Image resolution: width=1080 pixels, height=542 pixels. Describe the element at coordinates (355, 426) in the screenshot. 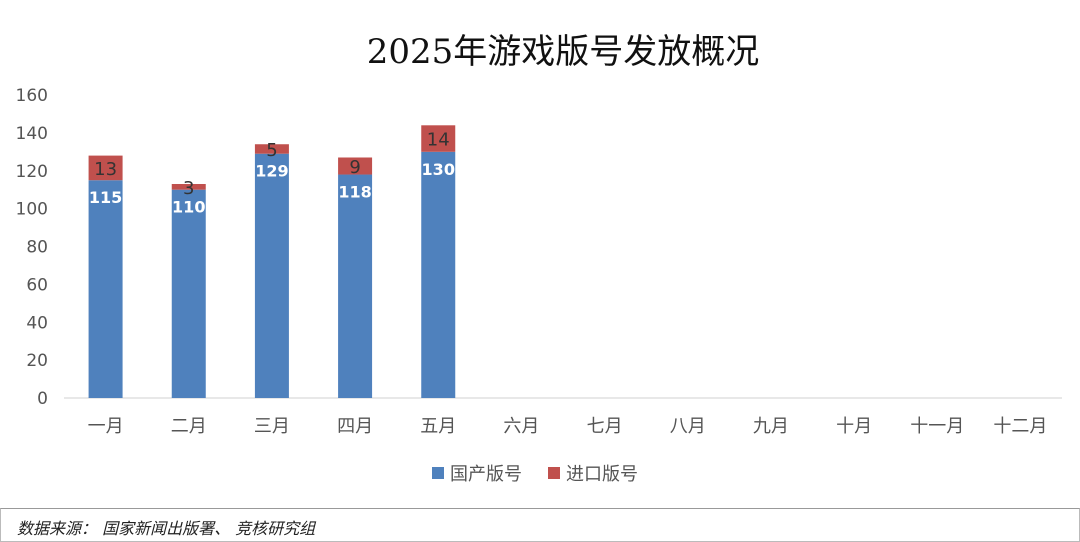

I see `x-tick-label: 四月` at that location.